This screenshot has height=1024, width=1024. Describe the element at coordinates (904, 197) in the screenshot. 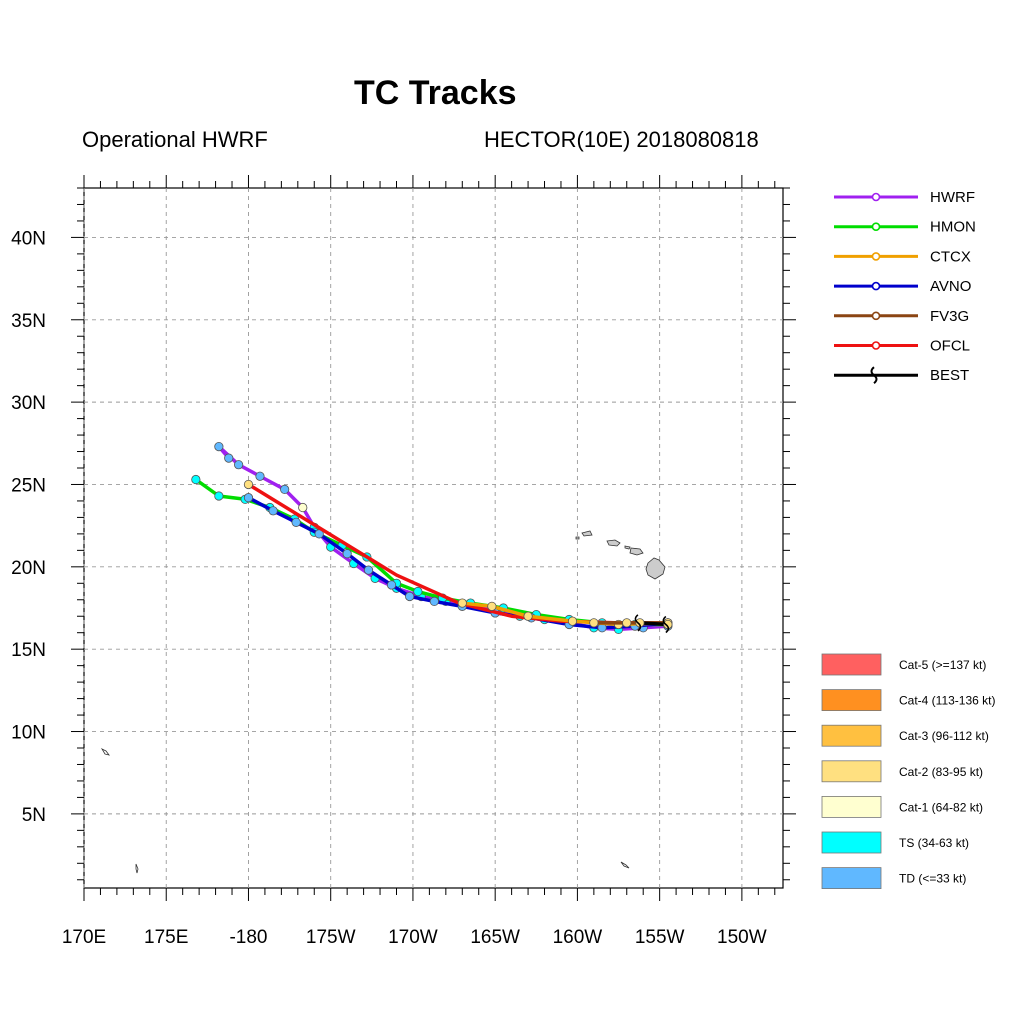

I see `legend-entry-hwrf: HWRF` at that location.